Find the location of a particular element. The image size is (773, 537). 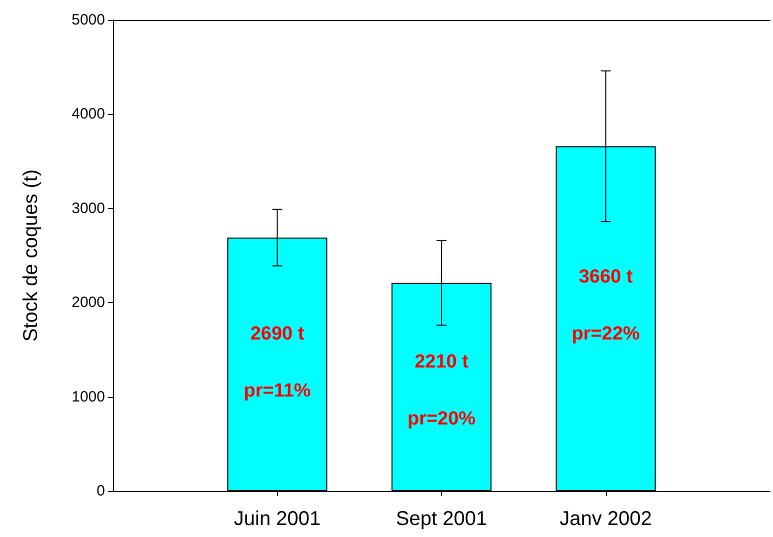

y-tick-label: 0 is located at coordinates (100, 491).